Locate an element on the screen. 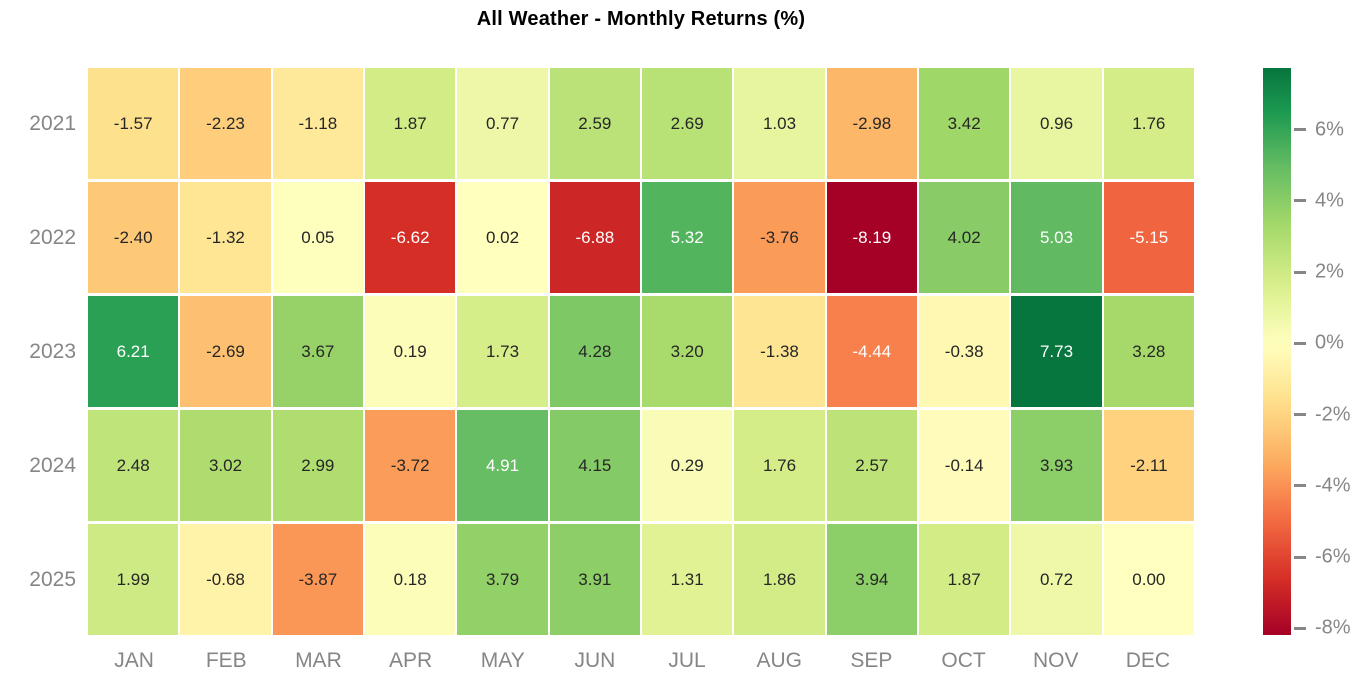 This screenshot has width=1360, height=692. x-axis-label: JAN is located at coordinates (134, 660).